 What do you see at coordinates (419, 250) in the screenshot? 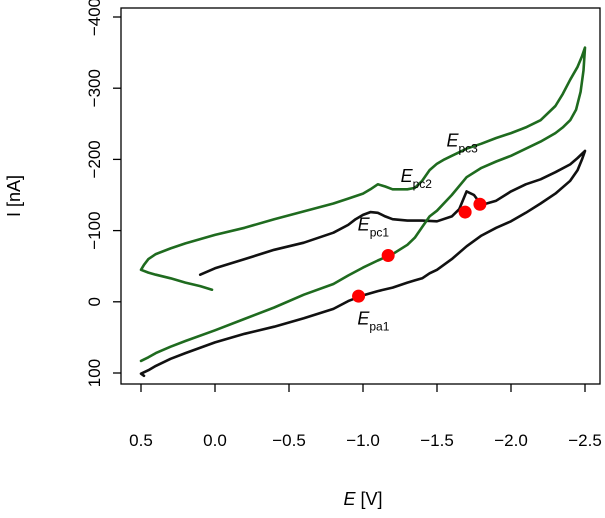
I see `marker-layer` at bounding box center [419, 250].